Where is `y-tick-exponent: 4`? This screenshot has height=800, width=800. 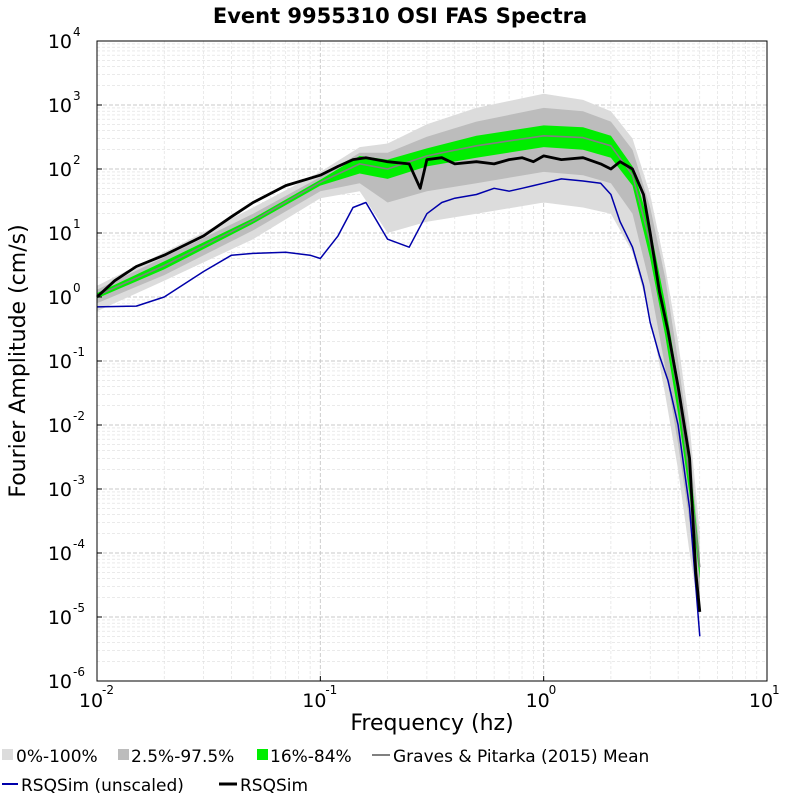 y-tick-exponent: 4 is located at coordinates (77, 32).